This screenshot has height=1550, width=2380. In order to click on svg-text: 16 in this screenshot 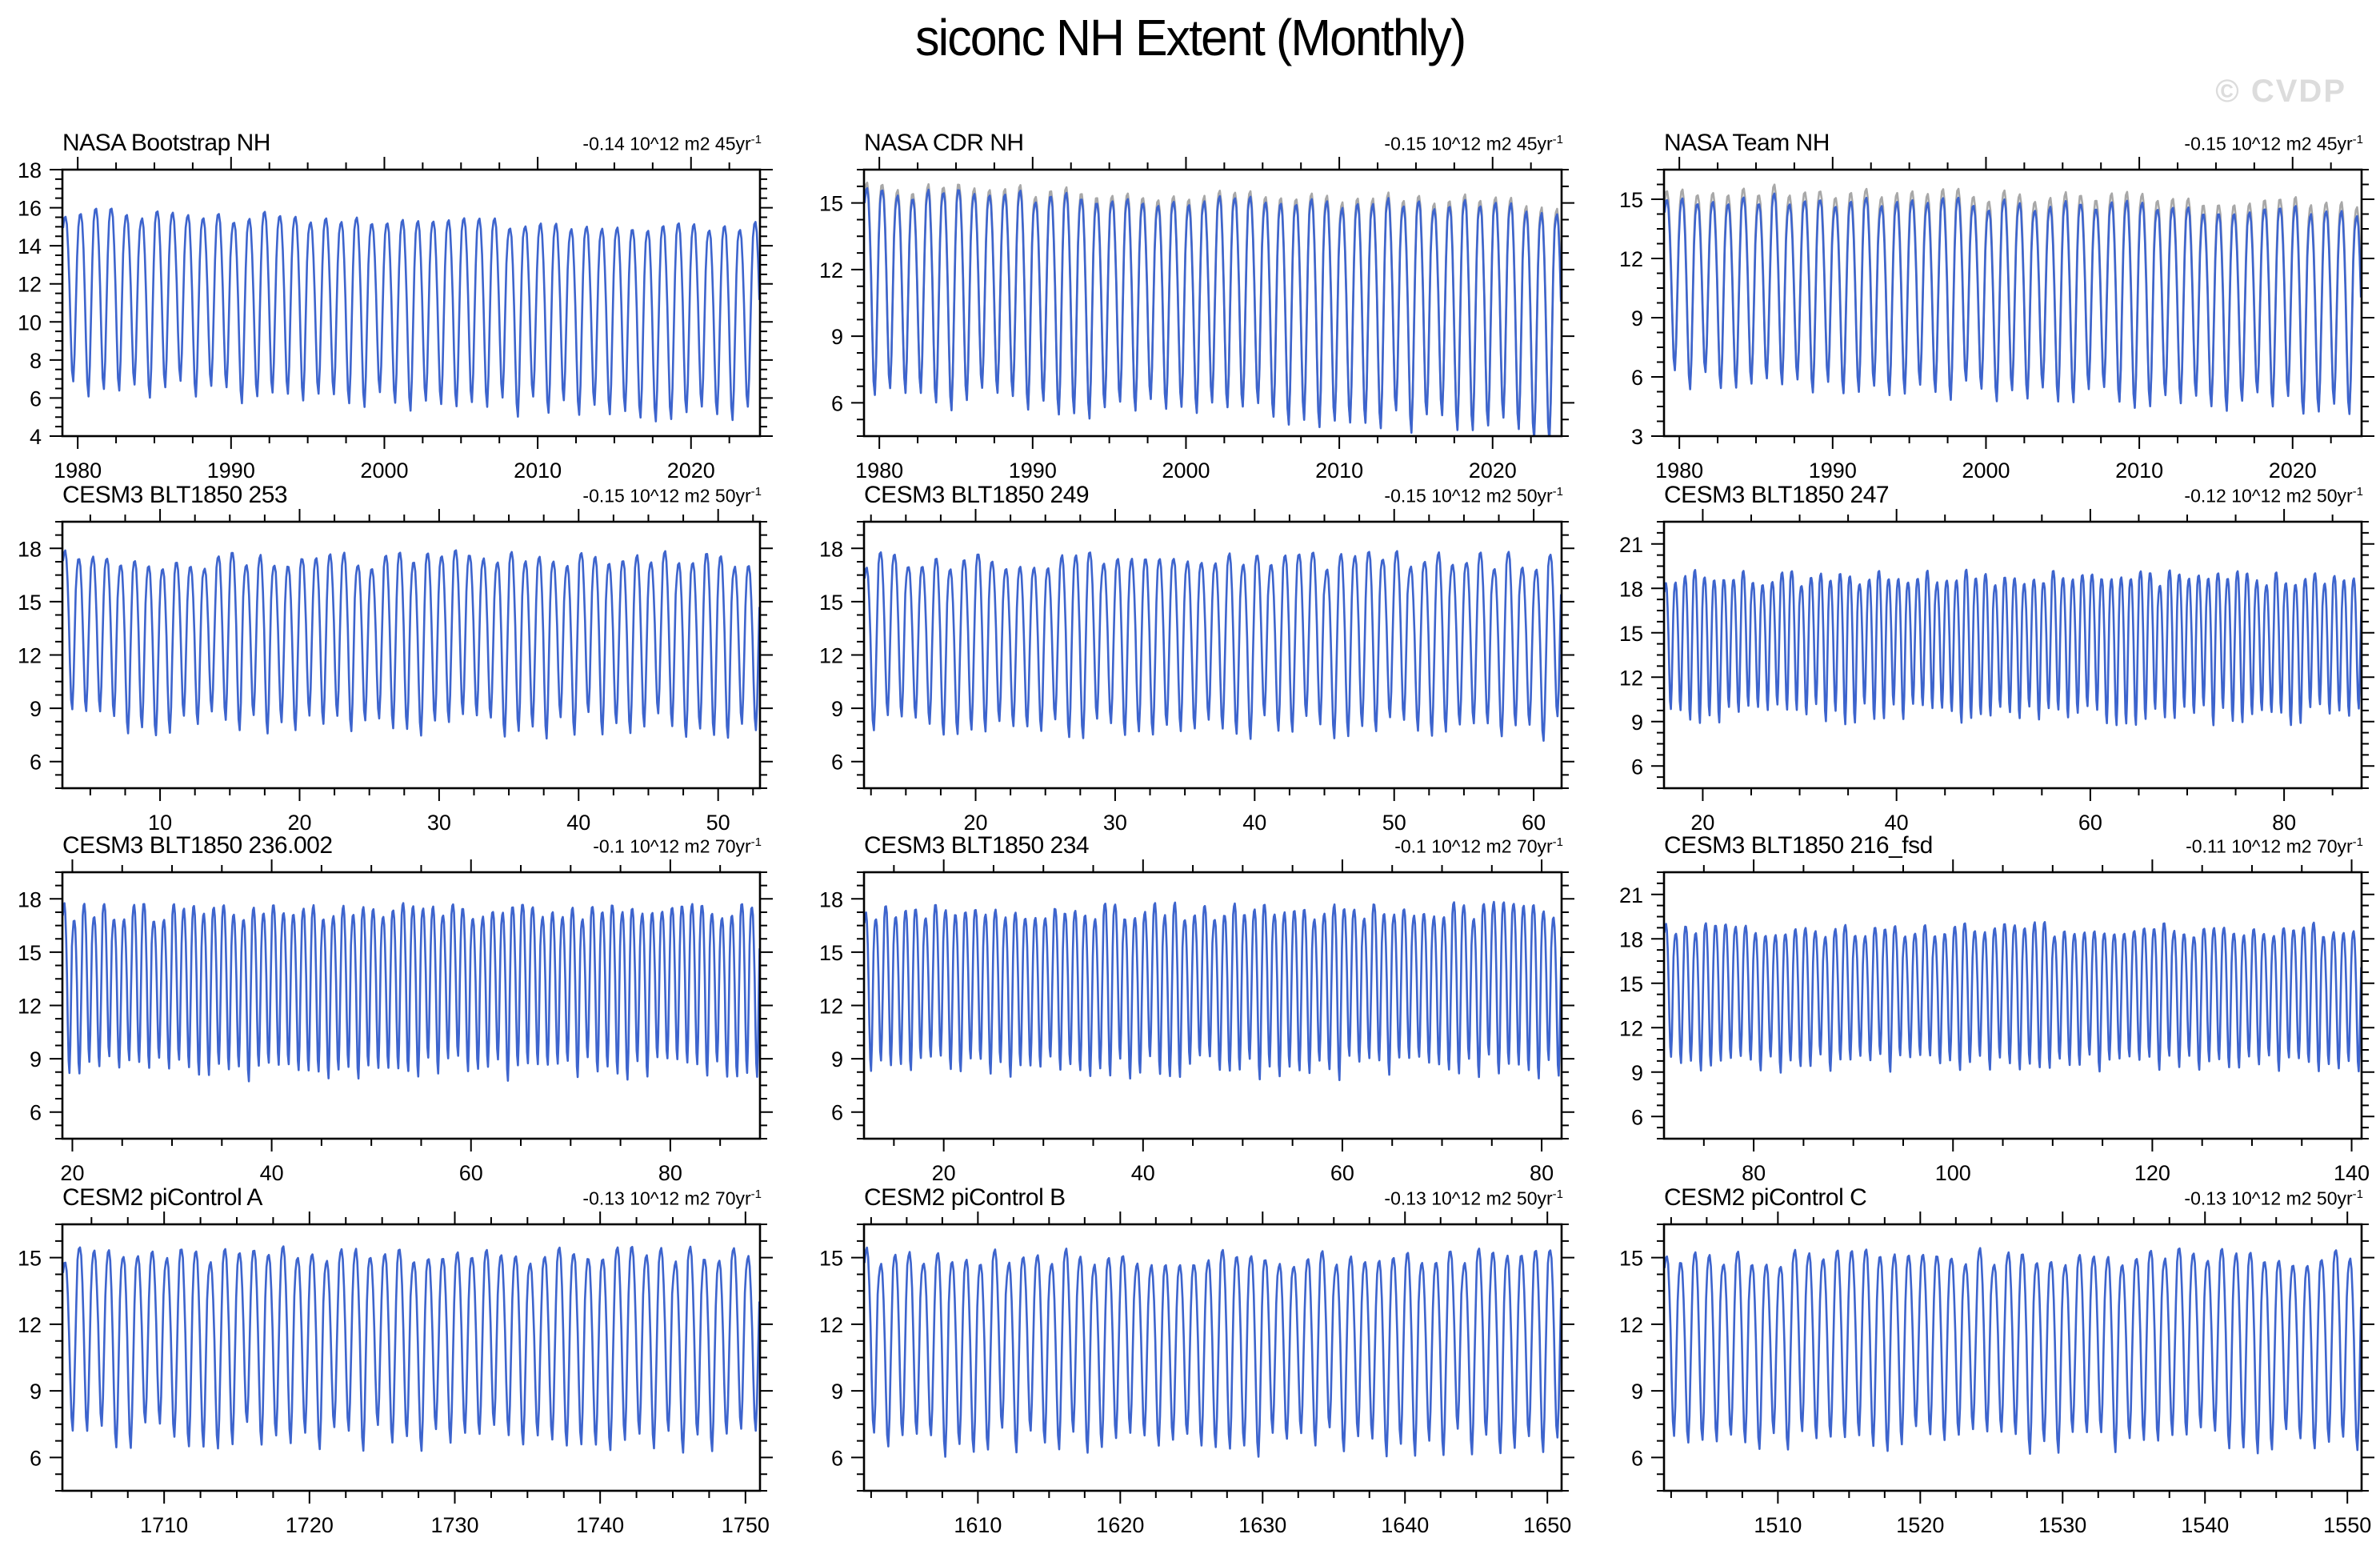, I will do `click(30, 209)`.